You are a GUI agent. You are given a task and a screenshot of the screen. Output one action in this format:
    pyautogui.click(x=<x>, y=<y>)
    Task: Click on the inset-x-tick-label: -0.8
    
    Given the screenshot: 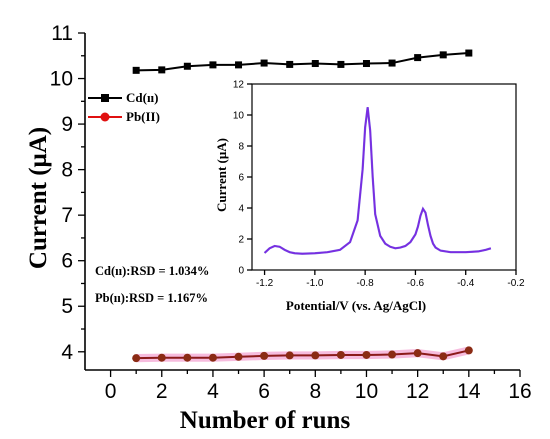 What is the action you would take?
    pyautogui.click(x=366, y=283)
    